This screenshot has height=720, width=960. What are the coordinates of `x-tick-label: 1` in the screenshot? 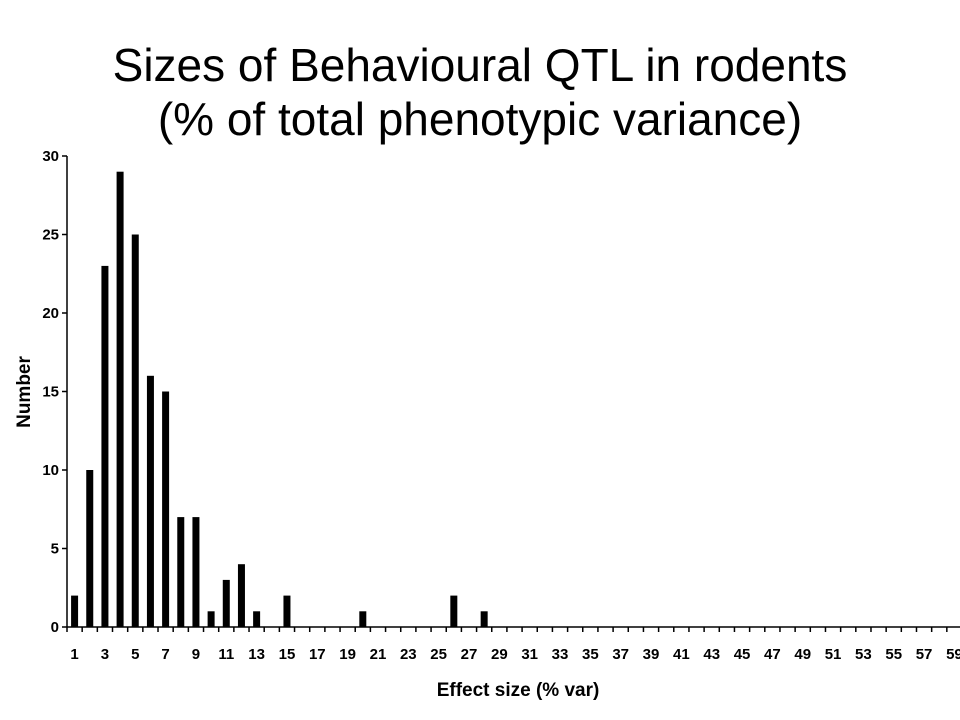 It's located at (74, 654).